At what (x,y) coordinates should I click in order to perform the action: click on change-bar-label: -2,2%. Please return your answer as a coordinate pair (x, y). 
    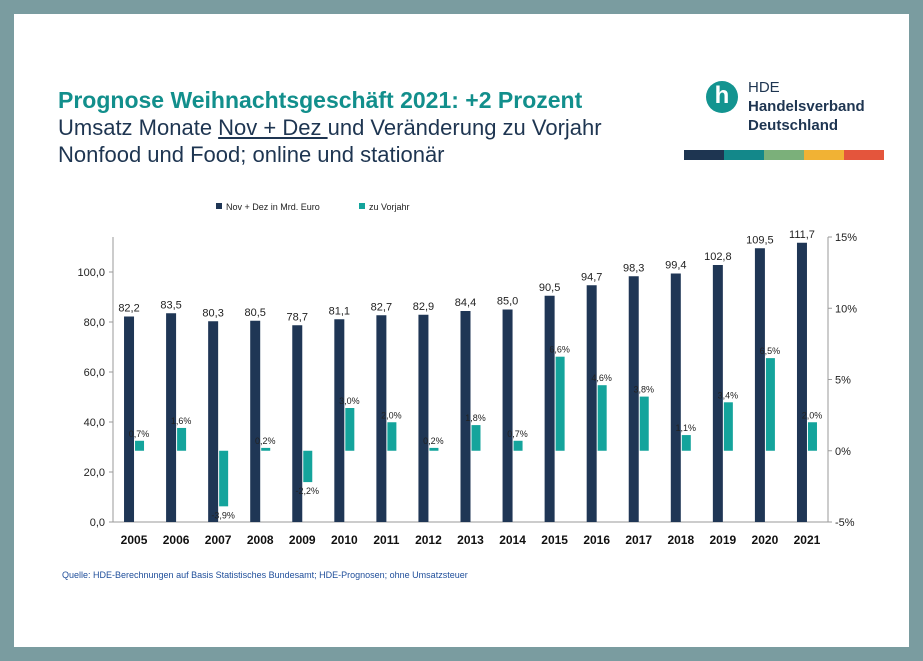
    Looking at the image, I should click on (308, 491).